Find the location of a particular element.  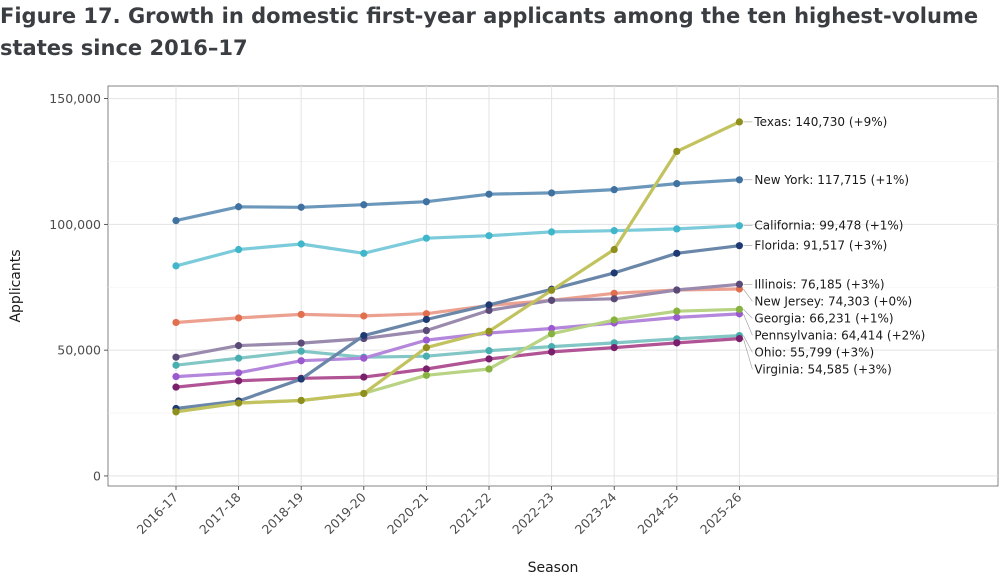

series-line-california is located at coordinates (458, 246).